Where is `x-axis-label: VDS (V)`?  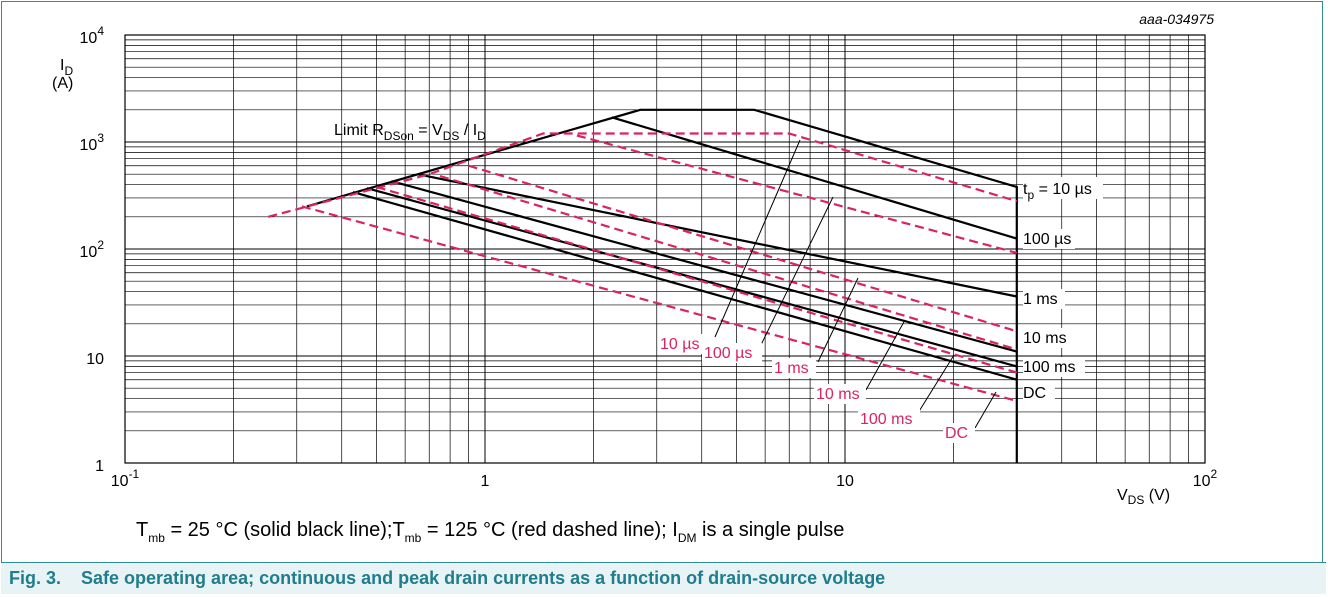
x-axis-label: VDS (V) is located at coordinates (1143, 497).